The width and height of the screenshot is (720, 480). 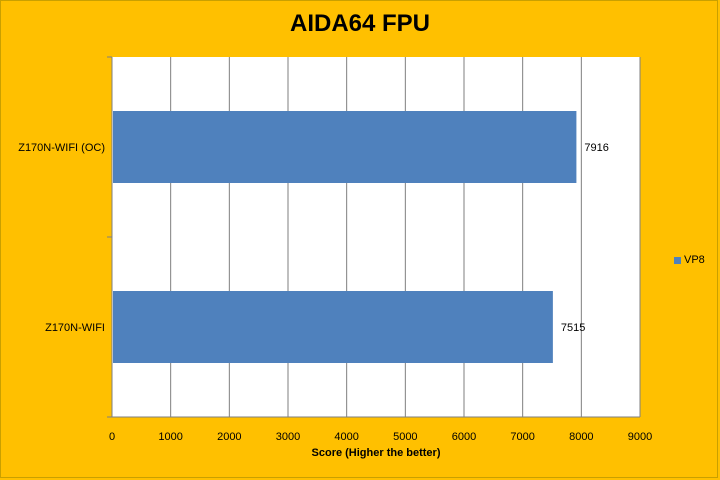 What do you see at coordinates (346, 437) in the screenshot?
I see `x-tick-label: 4000` at bounding box center [346, 437].